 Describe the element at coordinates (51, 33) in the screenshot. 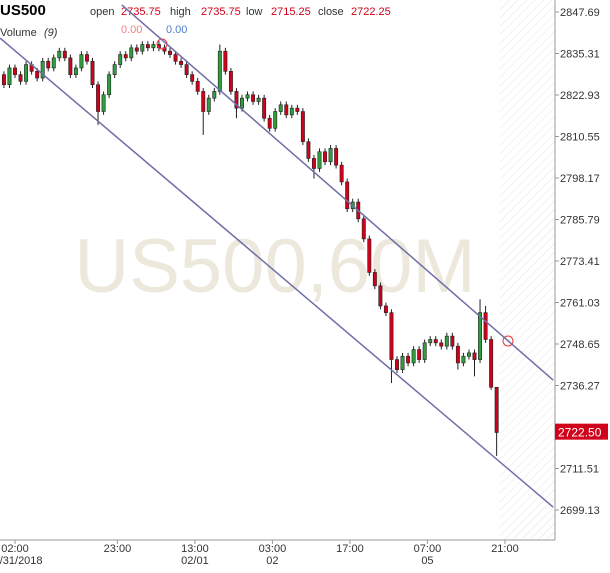

I see `volume-period: (9)` at that location.